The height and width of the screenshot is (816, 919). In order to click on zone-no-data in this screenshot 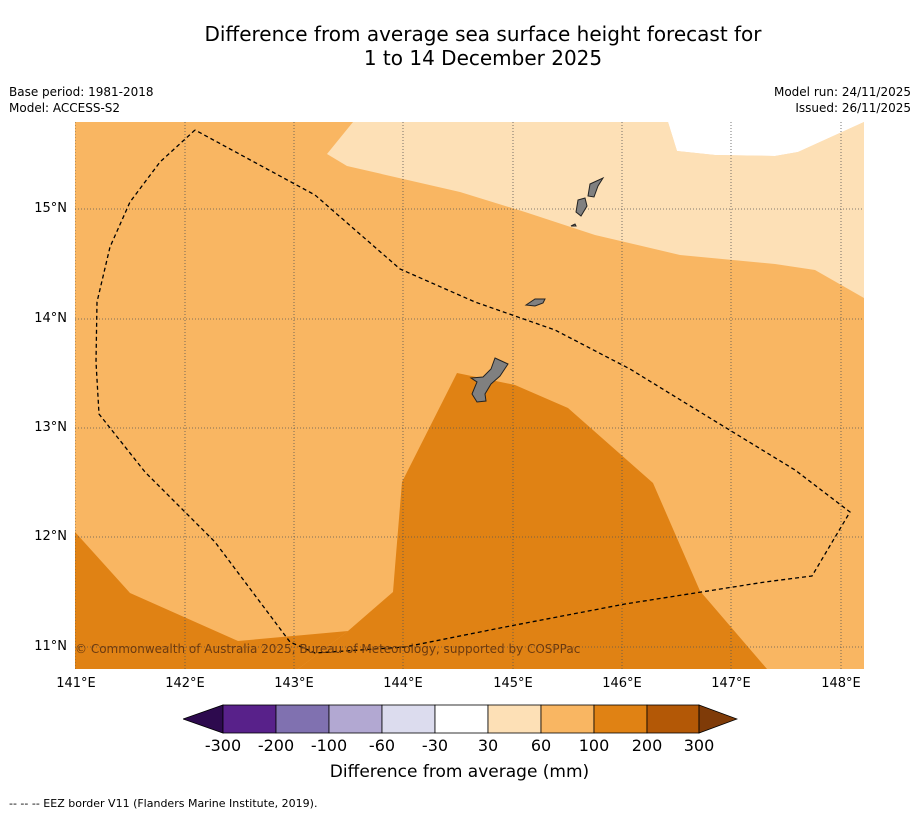, I will do `click(766, 139)`.